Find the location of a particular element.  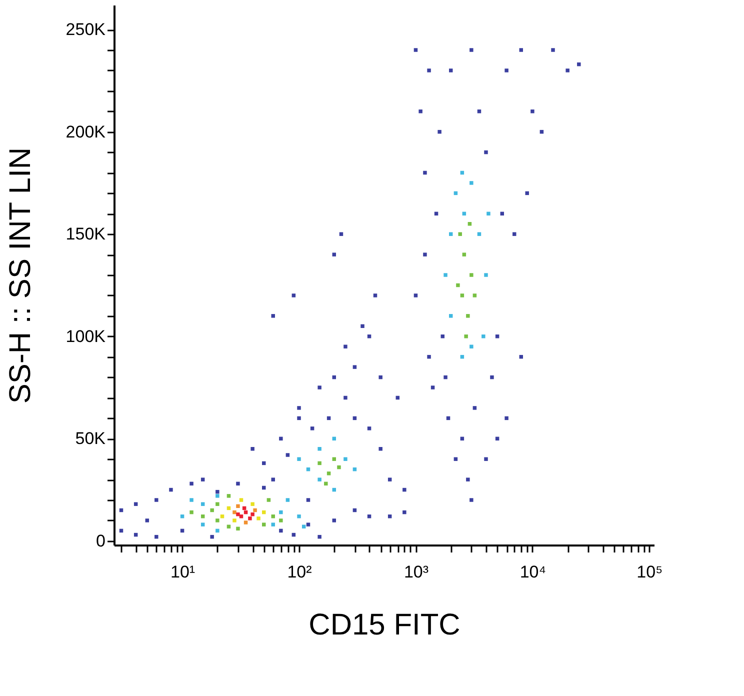

x-tick-label: 10³ is located at coordinates (416, 572).